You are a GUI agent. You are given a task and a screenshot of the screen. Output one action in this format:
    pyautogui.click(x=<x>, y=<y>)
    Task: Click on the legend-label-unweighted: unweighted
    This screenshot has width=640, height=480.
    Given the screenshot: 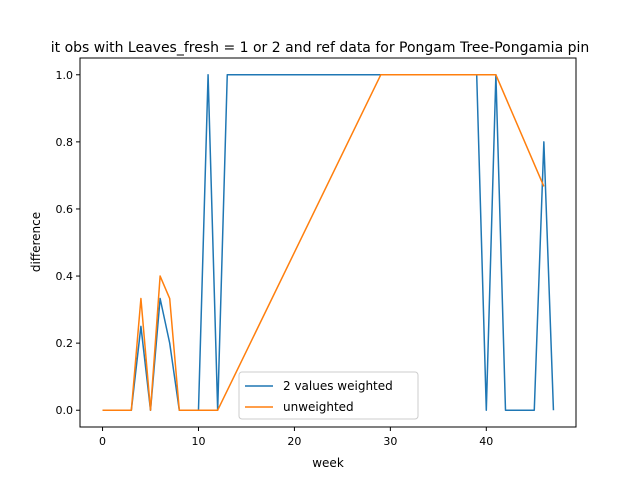 What is the action you would take?
    pyautogui.click(x=318, y=407)
    